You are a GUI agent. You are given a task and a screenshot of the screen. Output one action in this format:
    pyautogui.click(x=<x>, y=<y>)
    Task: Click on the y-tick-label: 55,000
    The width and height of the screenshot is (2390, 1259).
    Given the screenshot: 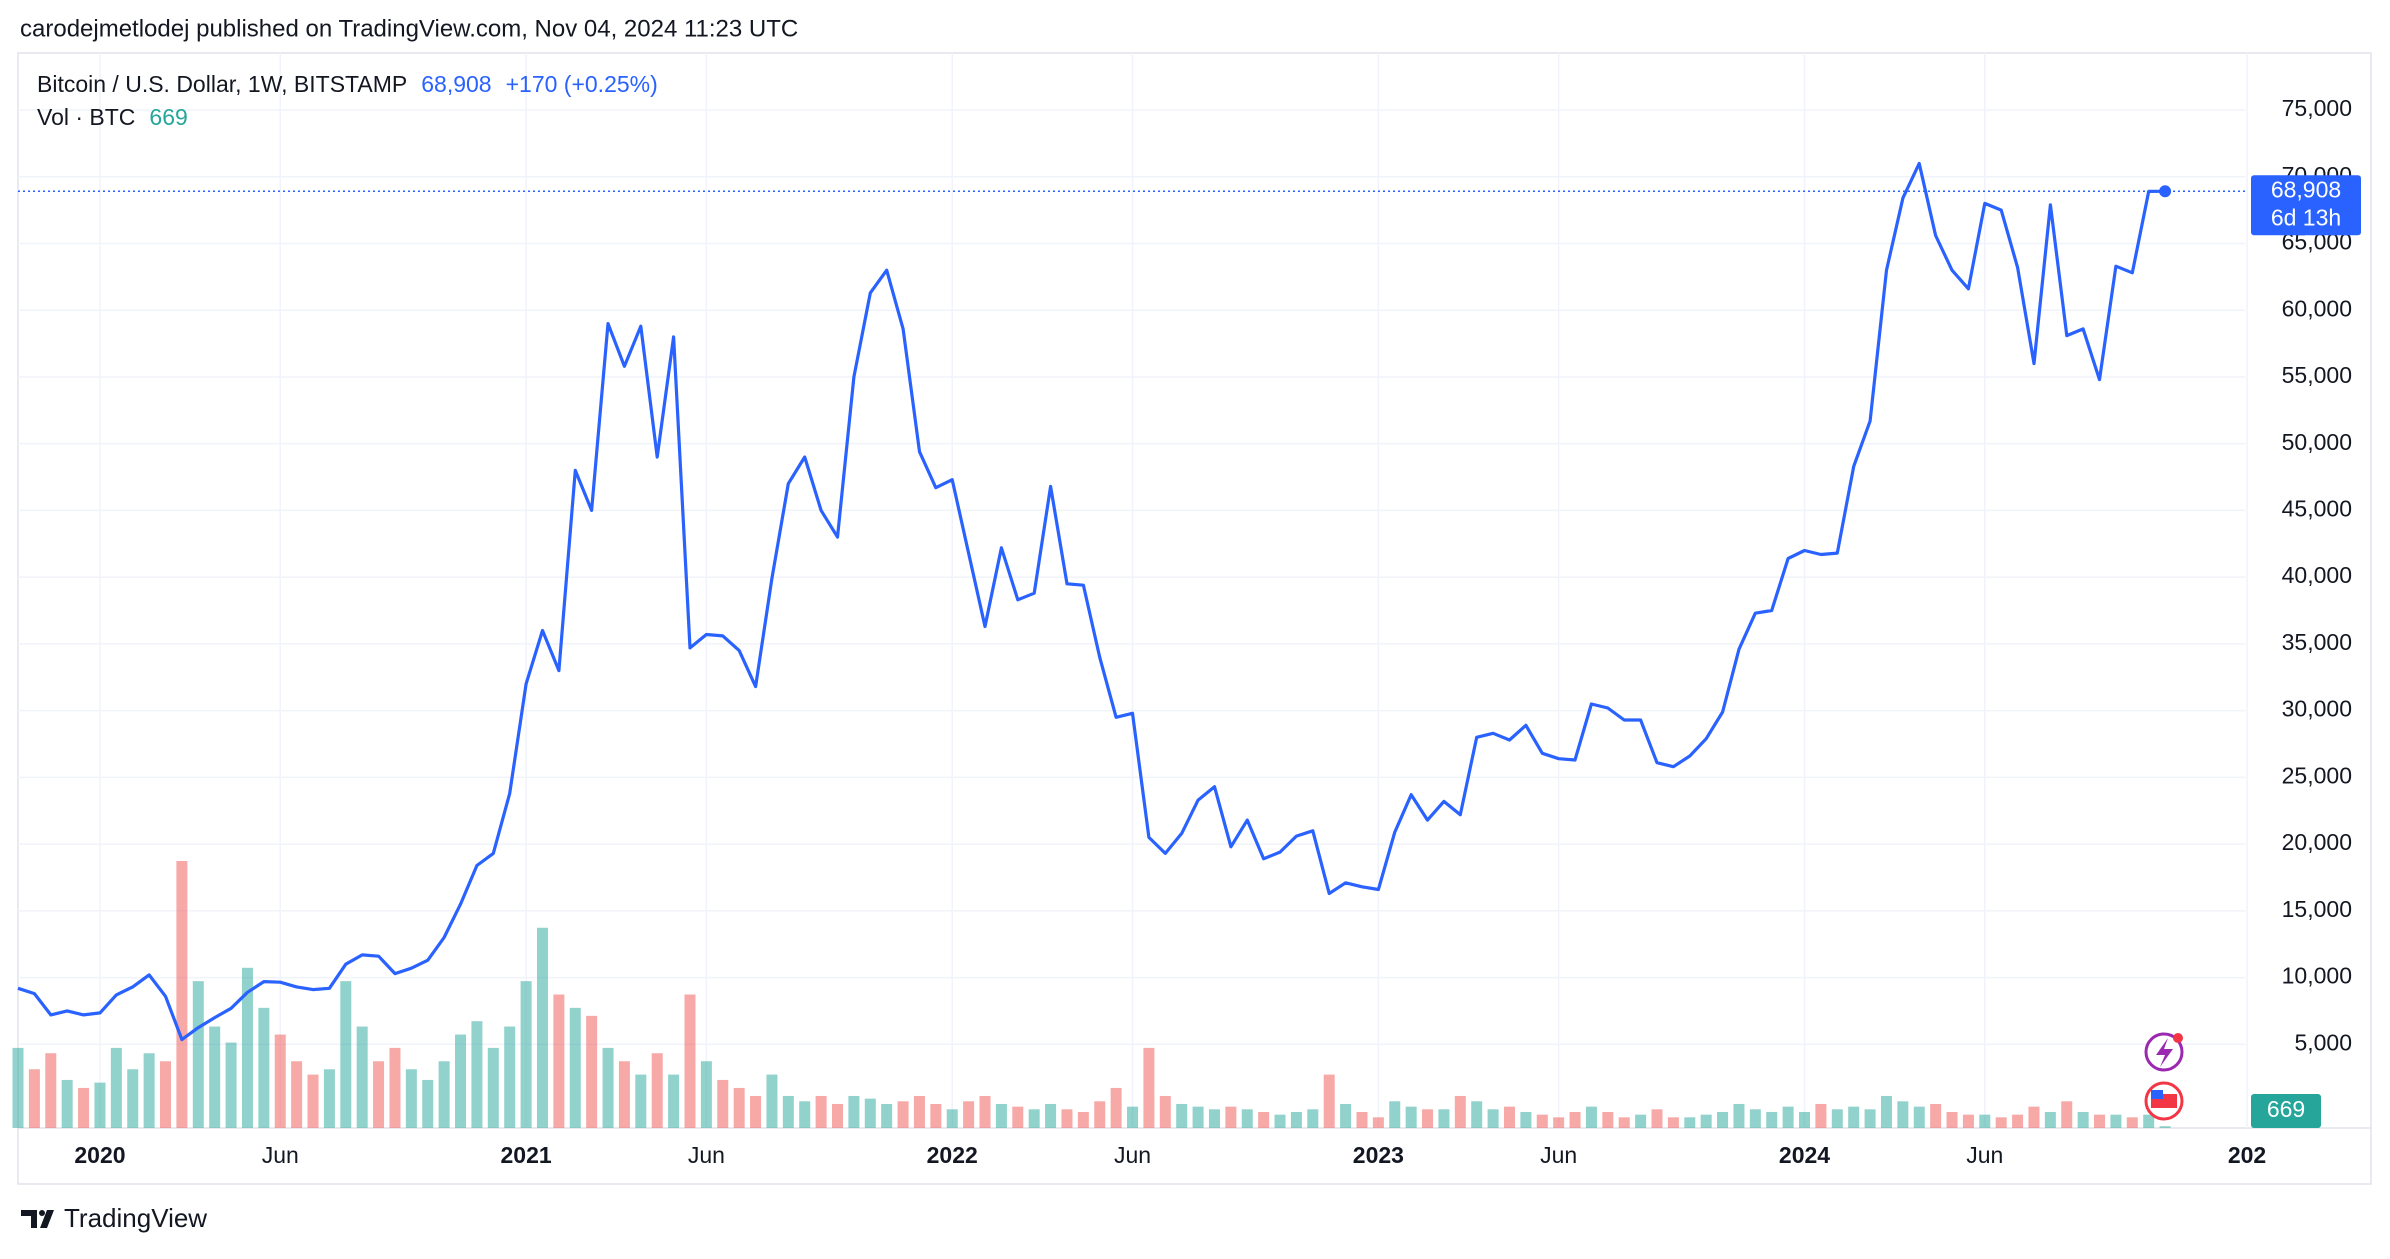 What is the action you would take?
    pyautogui.click(x=2317, y=375)
    